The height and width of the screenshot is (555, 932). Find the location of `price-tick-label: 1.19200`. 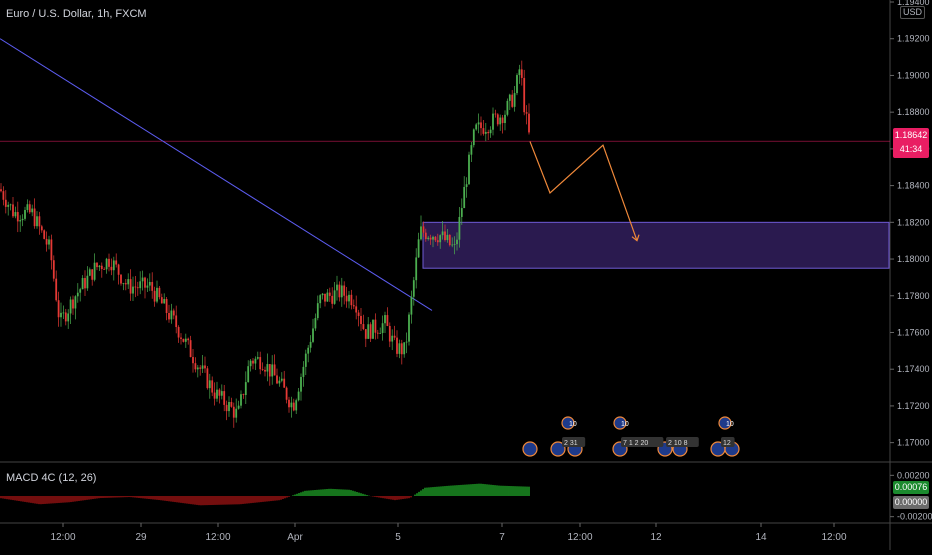

price-tick-label: 1.19200 is located at coordinates (913, 39).